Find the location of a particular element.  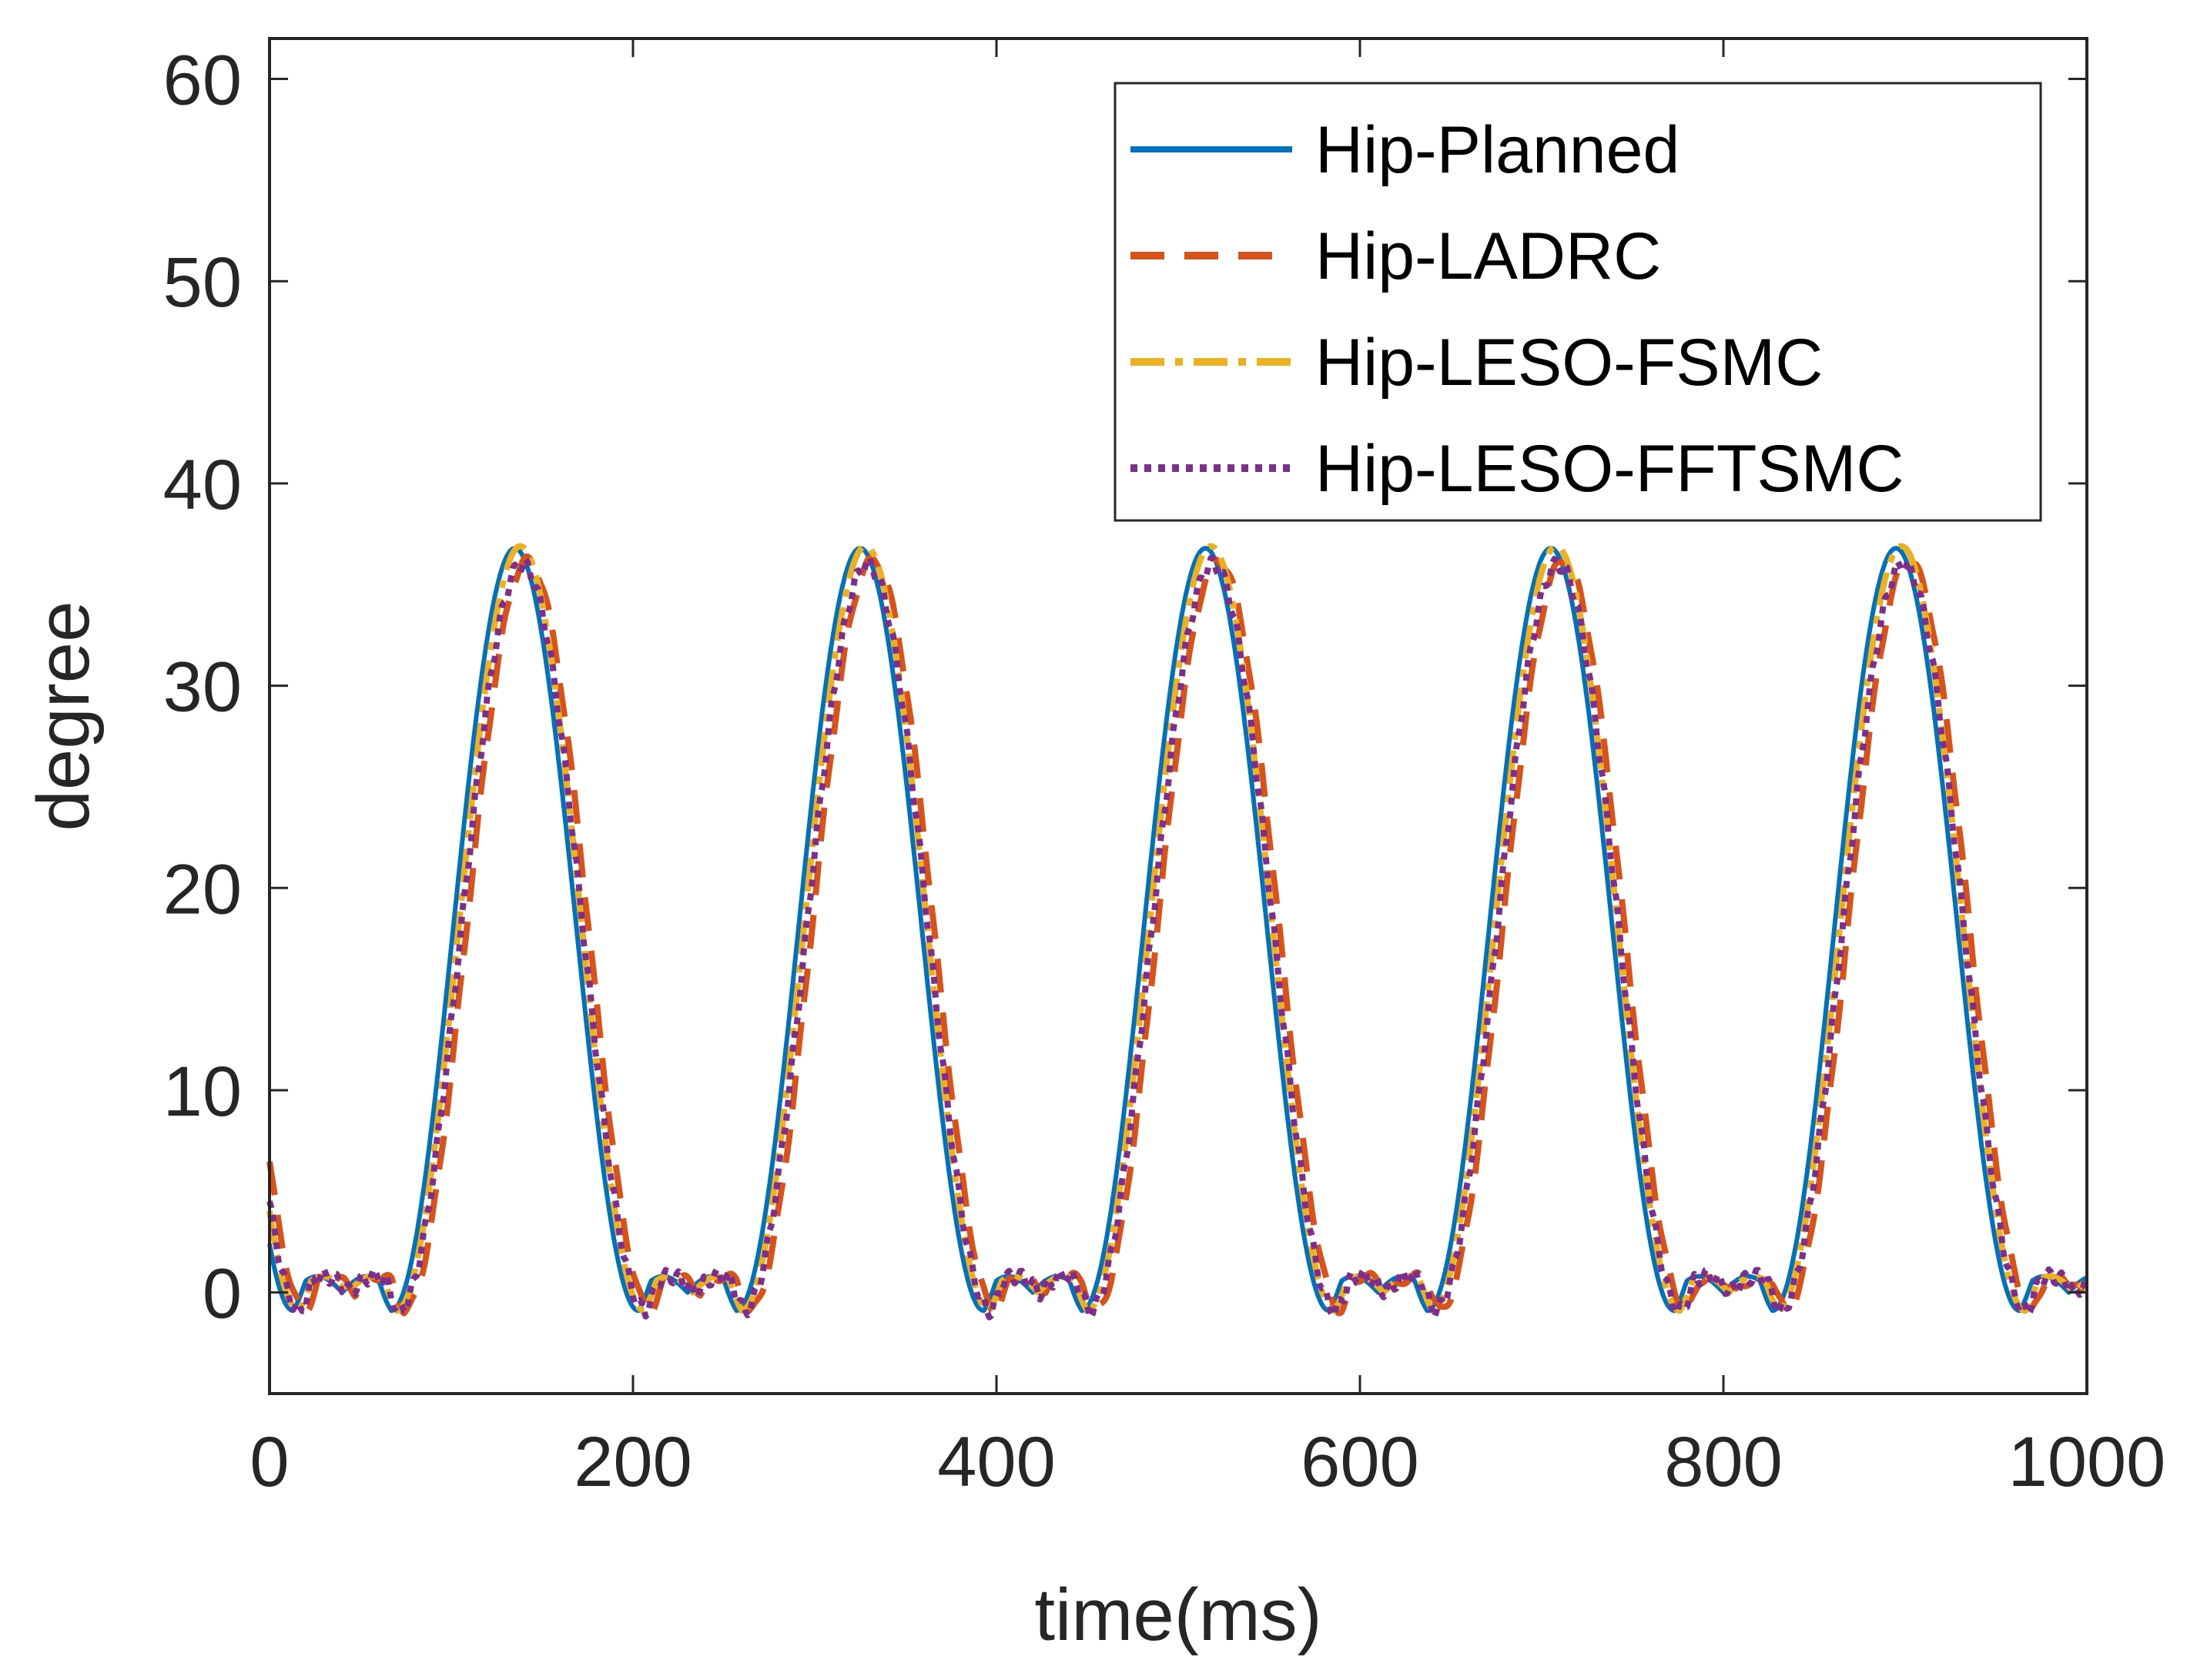

x-tick-label: 0 is located at coordinates (270, 1462).